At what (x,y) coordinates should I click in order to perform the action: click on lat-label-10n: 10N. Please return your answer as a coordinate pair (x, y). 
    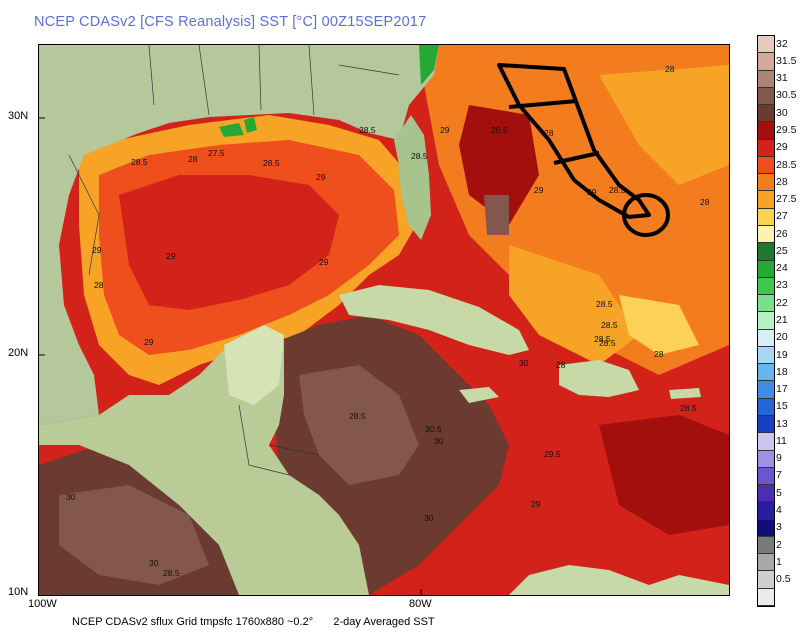
    Looking at the image, I should click on (18, 592).